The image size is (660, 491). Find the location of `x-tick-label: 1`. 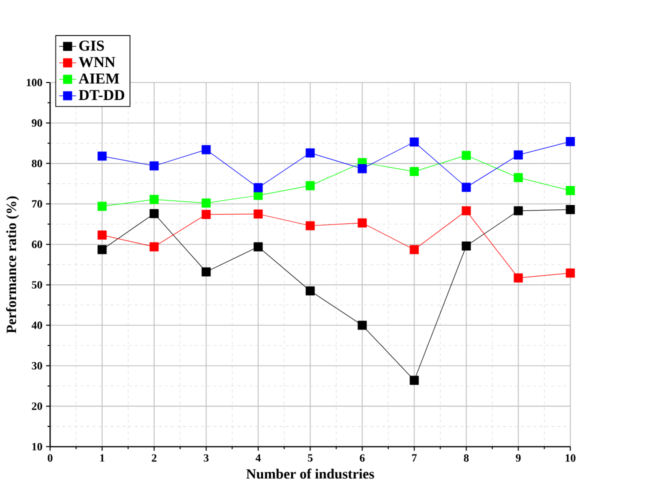

x-tick-label: 1 is located at coordinates (102, 458).